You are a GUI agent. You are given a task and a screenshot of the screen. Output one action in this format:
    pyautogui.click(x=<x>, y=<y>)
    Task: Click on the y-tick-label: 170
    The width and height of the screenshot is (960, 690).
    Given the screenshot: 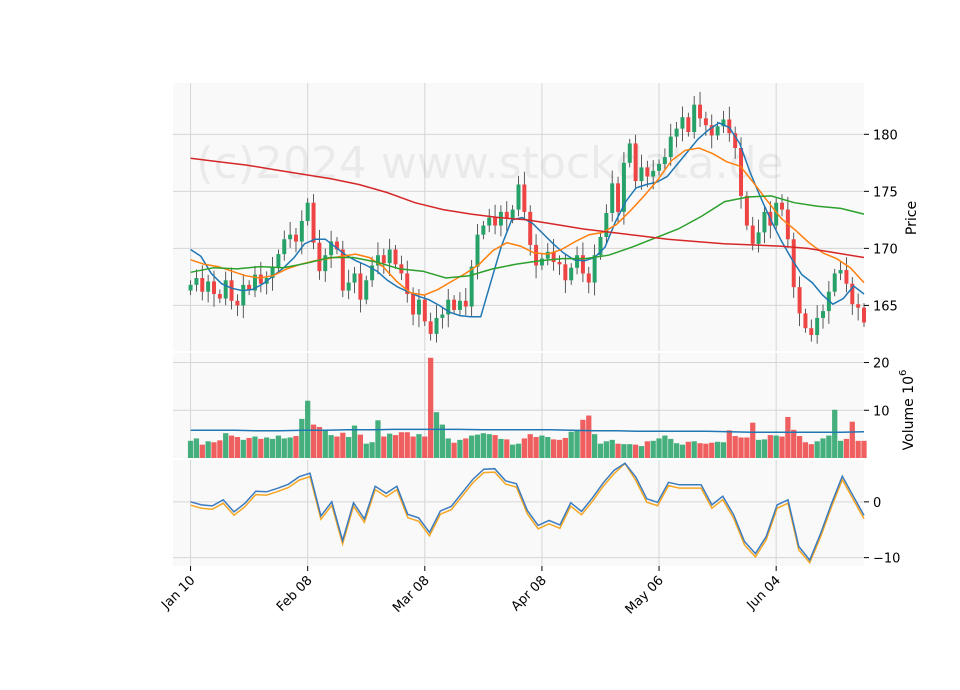 What is the action you would take?
    pyautogui.click(x=885, y=249)
    